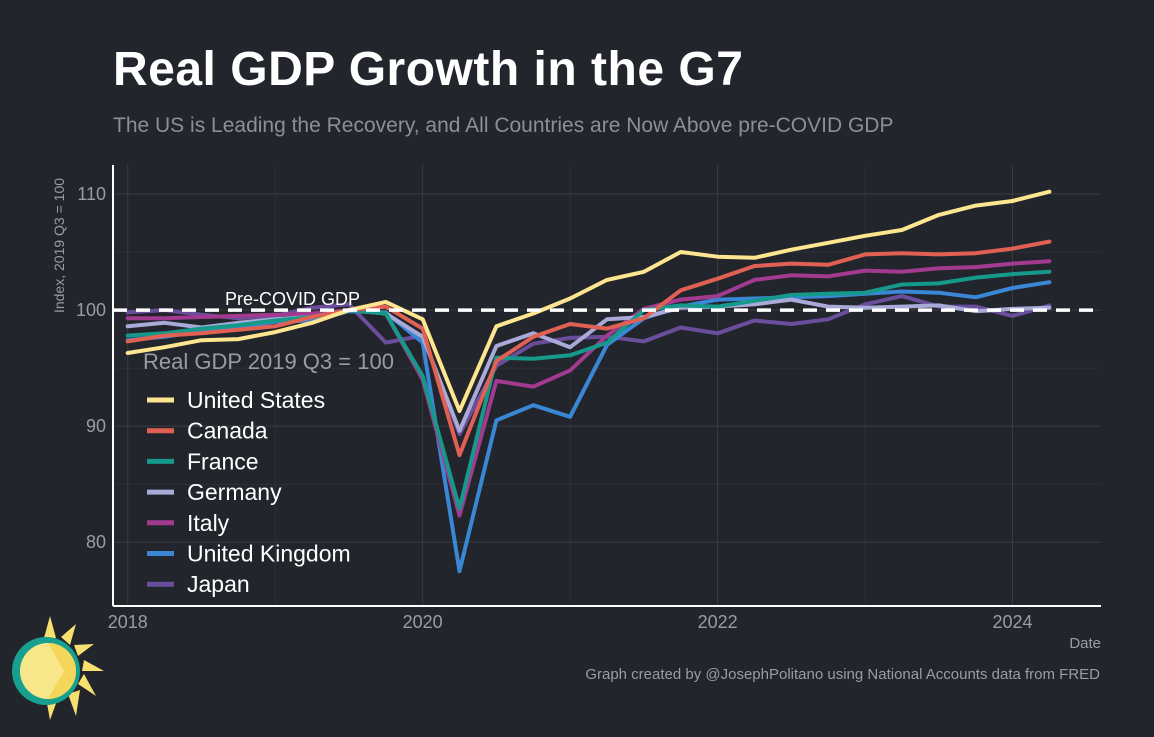 The width and height of the screenshot is (1154, 737). Describe the element at coordinates (59, 245) in the screenshot. I see `y-axis-label: Index, 2019 Q3 = 100` at that location.